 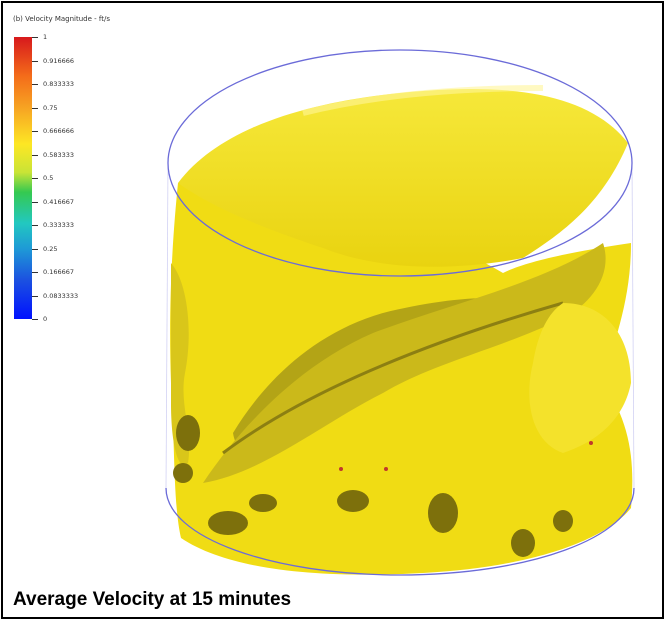 What do you see at coordinates (393, 378) in the screenshot?
I see `sheet-edge-line` at bounding box center [393, 378].